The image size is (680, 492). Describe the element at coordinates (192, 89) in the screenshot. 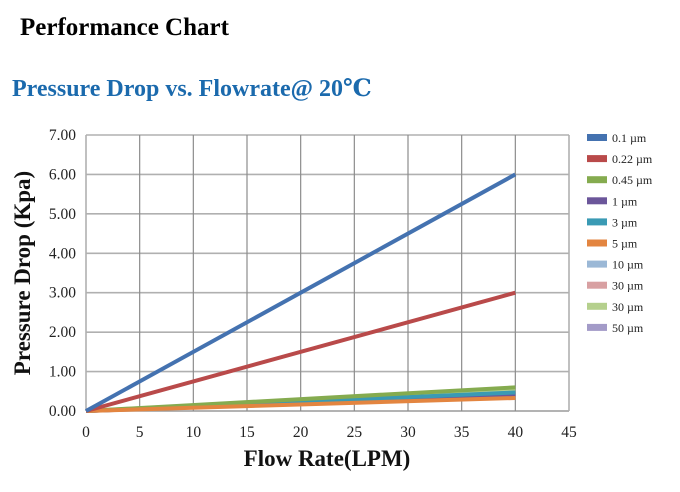

I see `chart-title: Pressure Drop vs. Flowrate@ 20℃` at that location.